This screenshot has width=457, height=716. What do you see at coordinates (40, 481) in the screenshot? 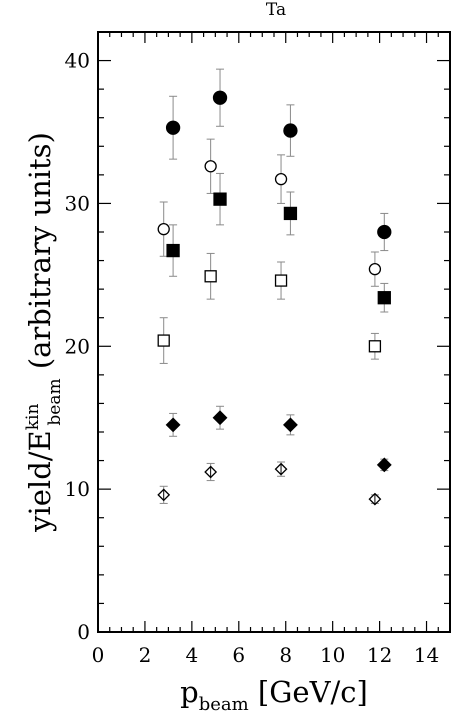
I see `y-axis-label-main: yield/E` at bounding box center [40, 481].